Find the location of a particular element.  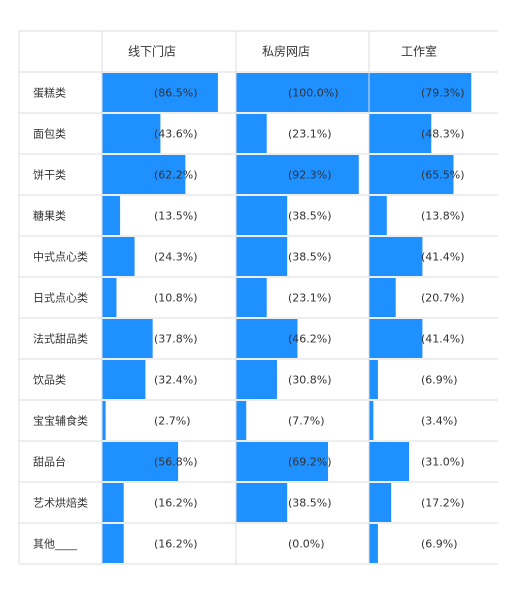

value-label: (48.3%) is located at coordinates (443, 134).